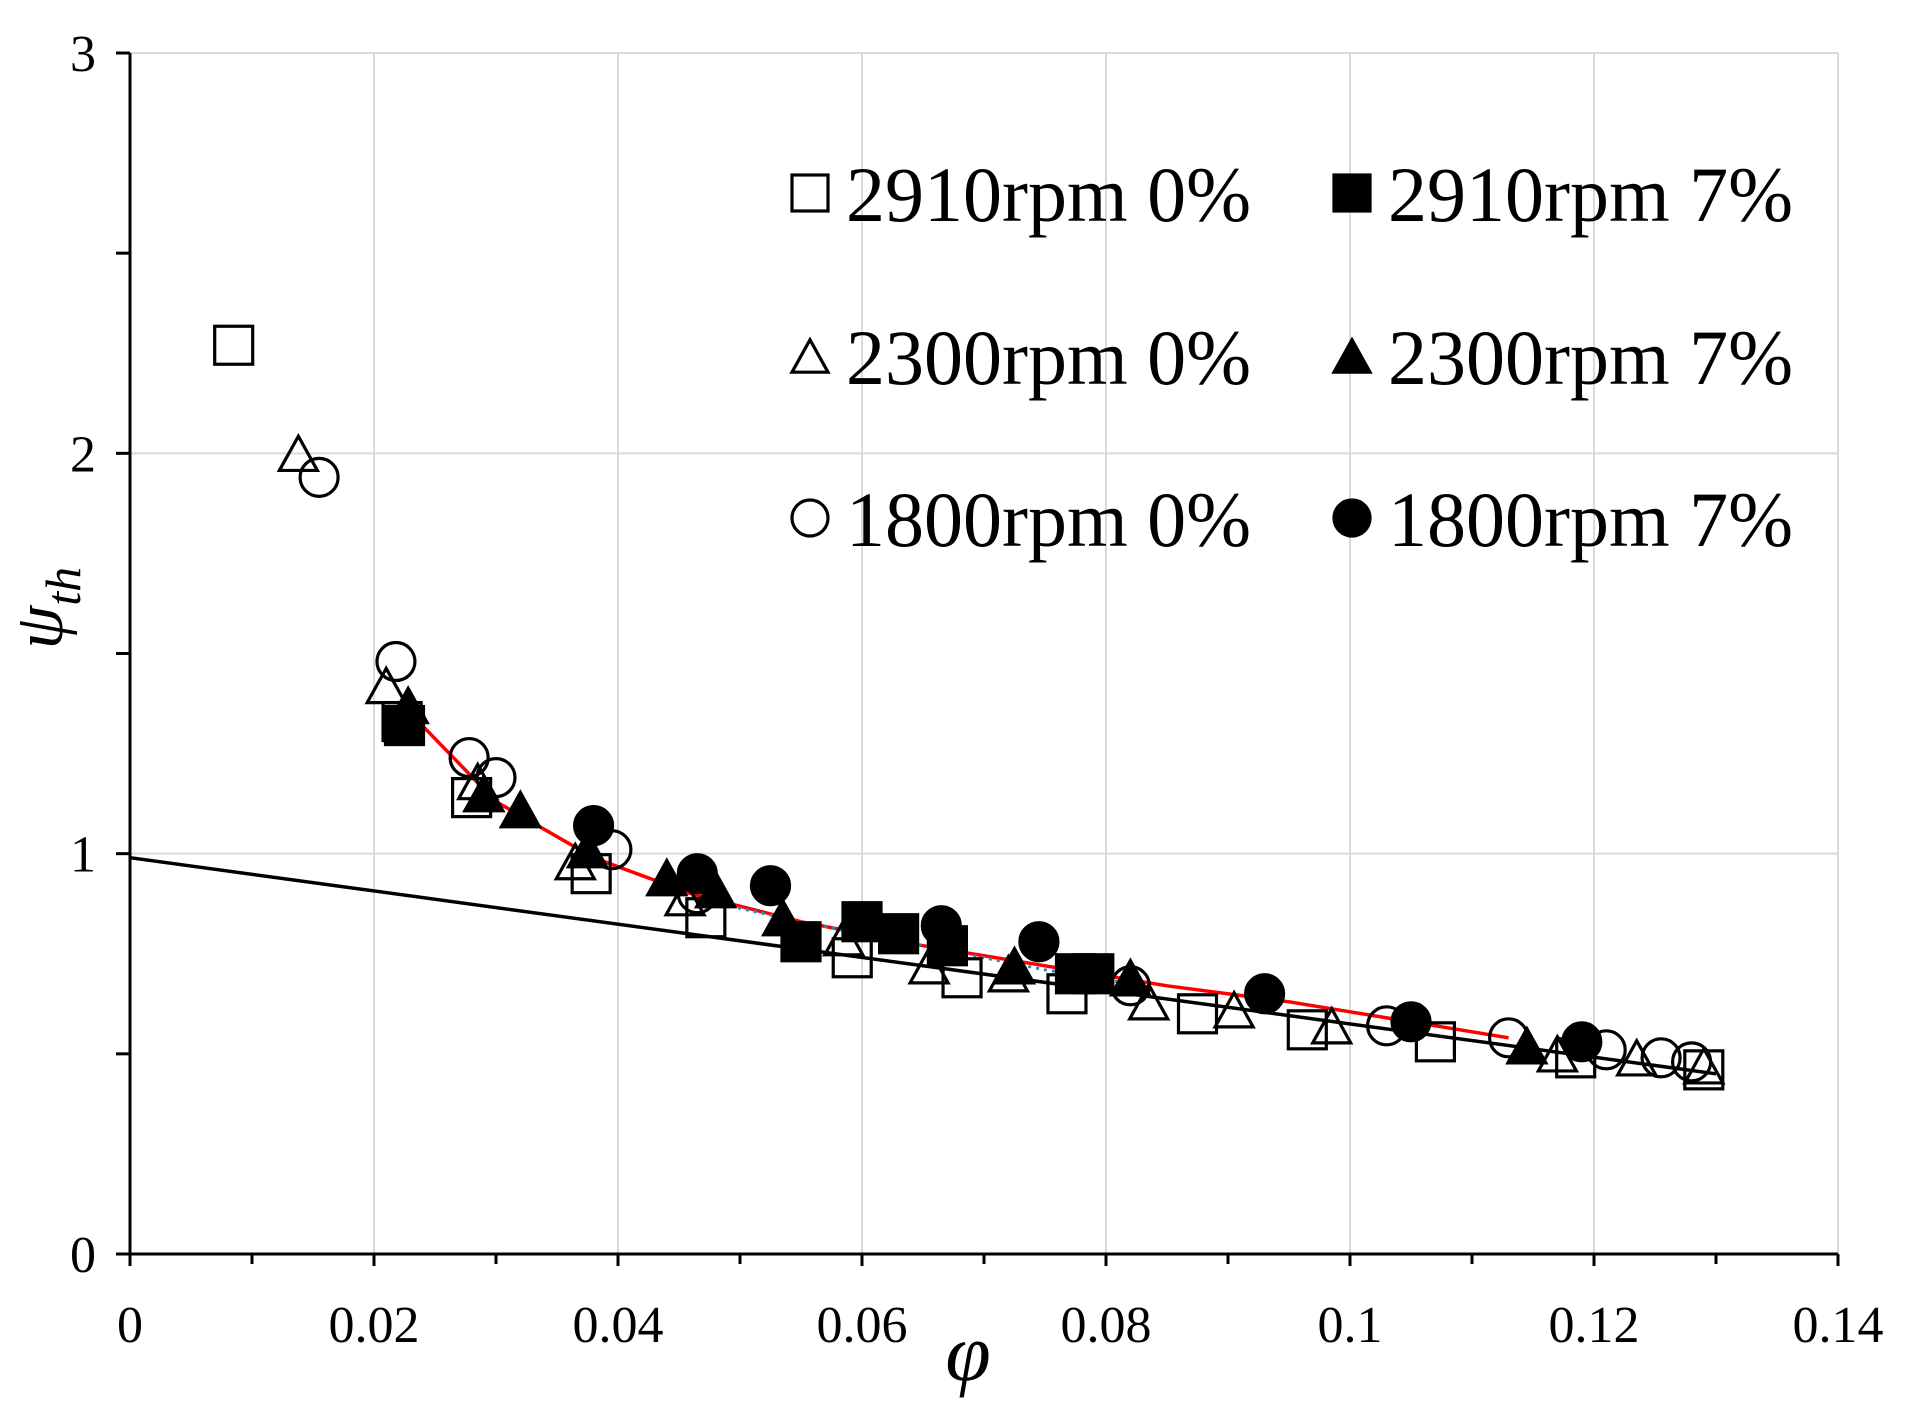 This screenshot has width=1911, height=1416. I want to click on legend-label: 2910rpm 7%, so click(1590, 194).